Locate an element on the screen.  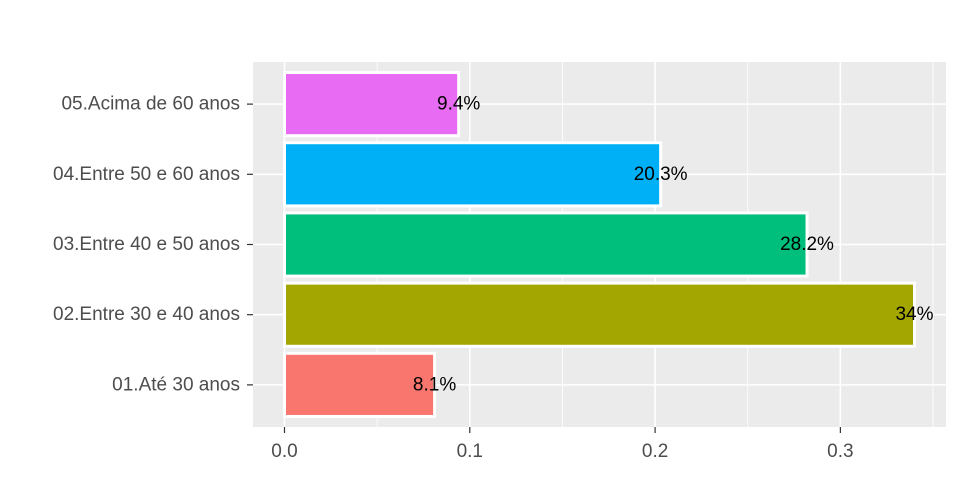
x-axis: 0.0 0.1 0.2 0.3 is located at coordinates (562, 444).